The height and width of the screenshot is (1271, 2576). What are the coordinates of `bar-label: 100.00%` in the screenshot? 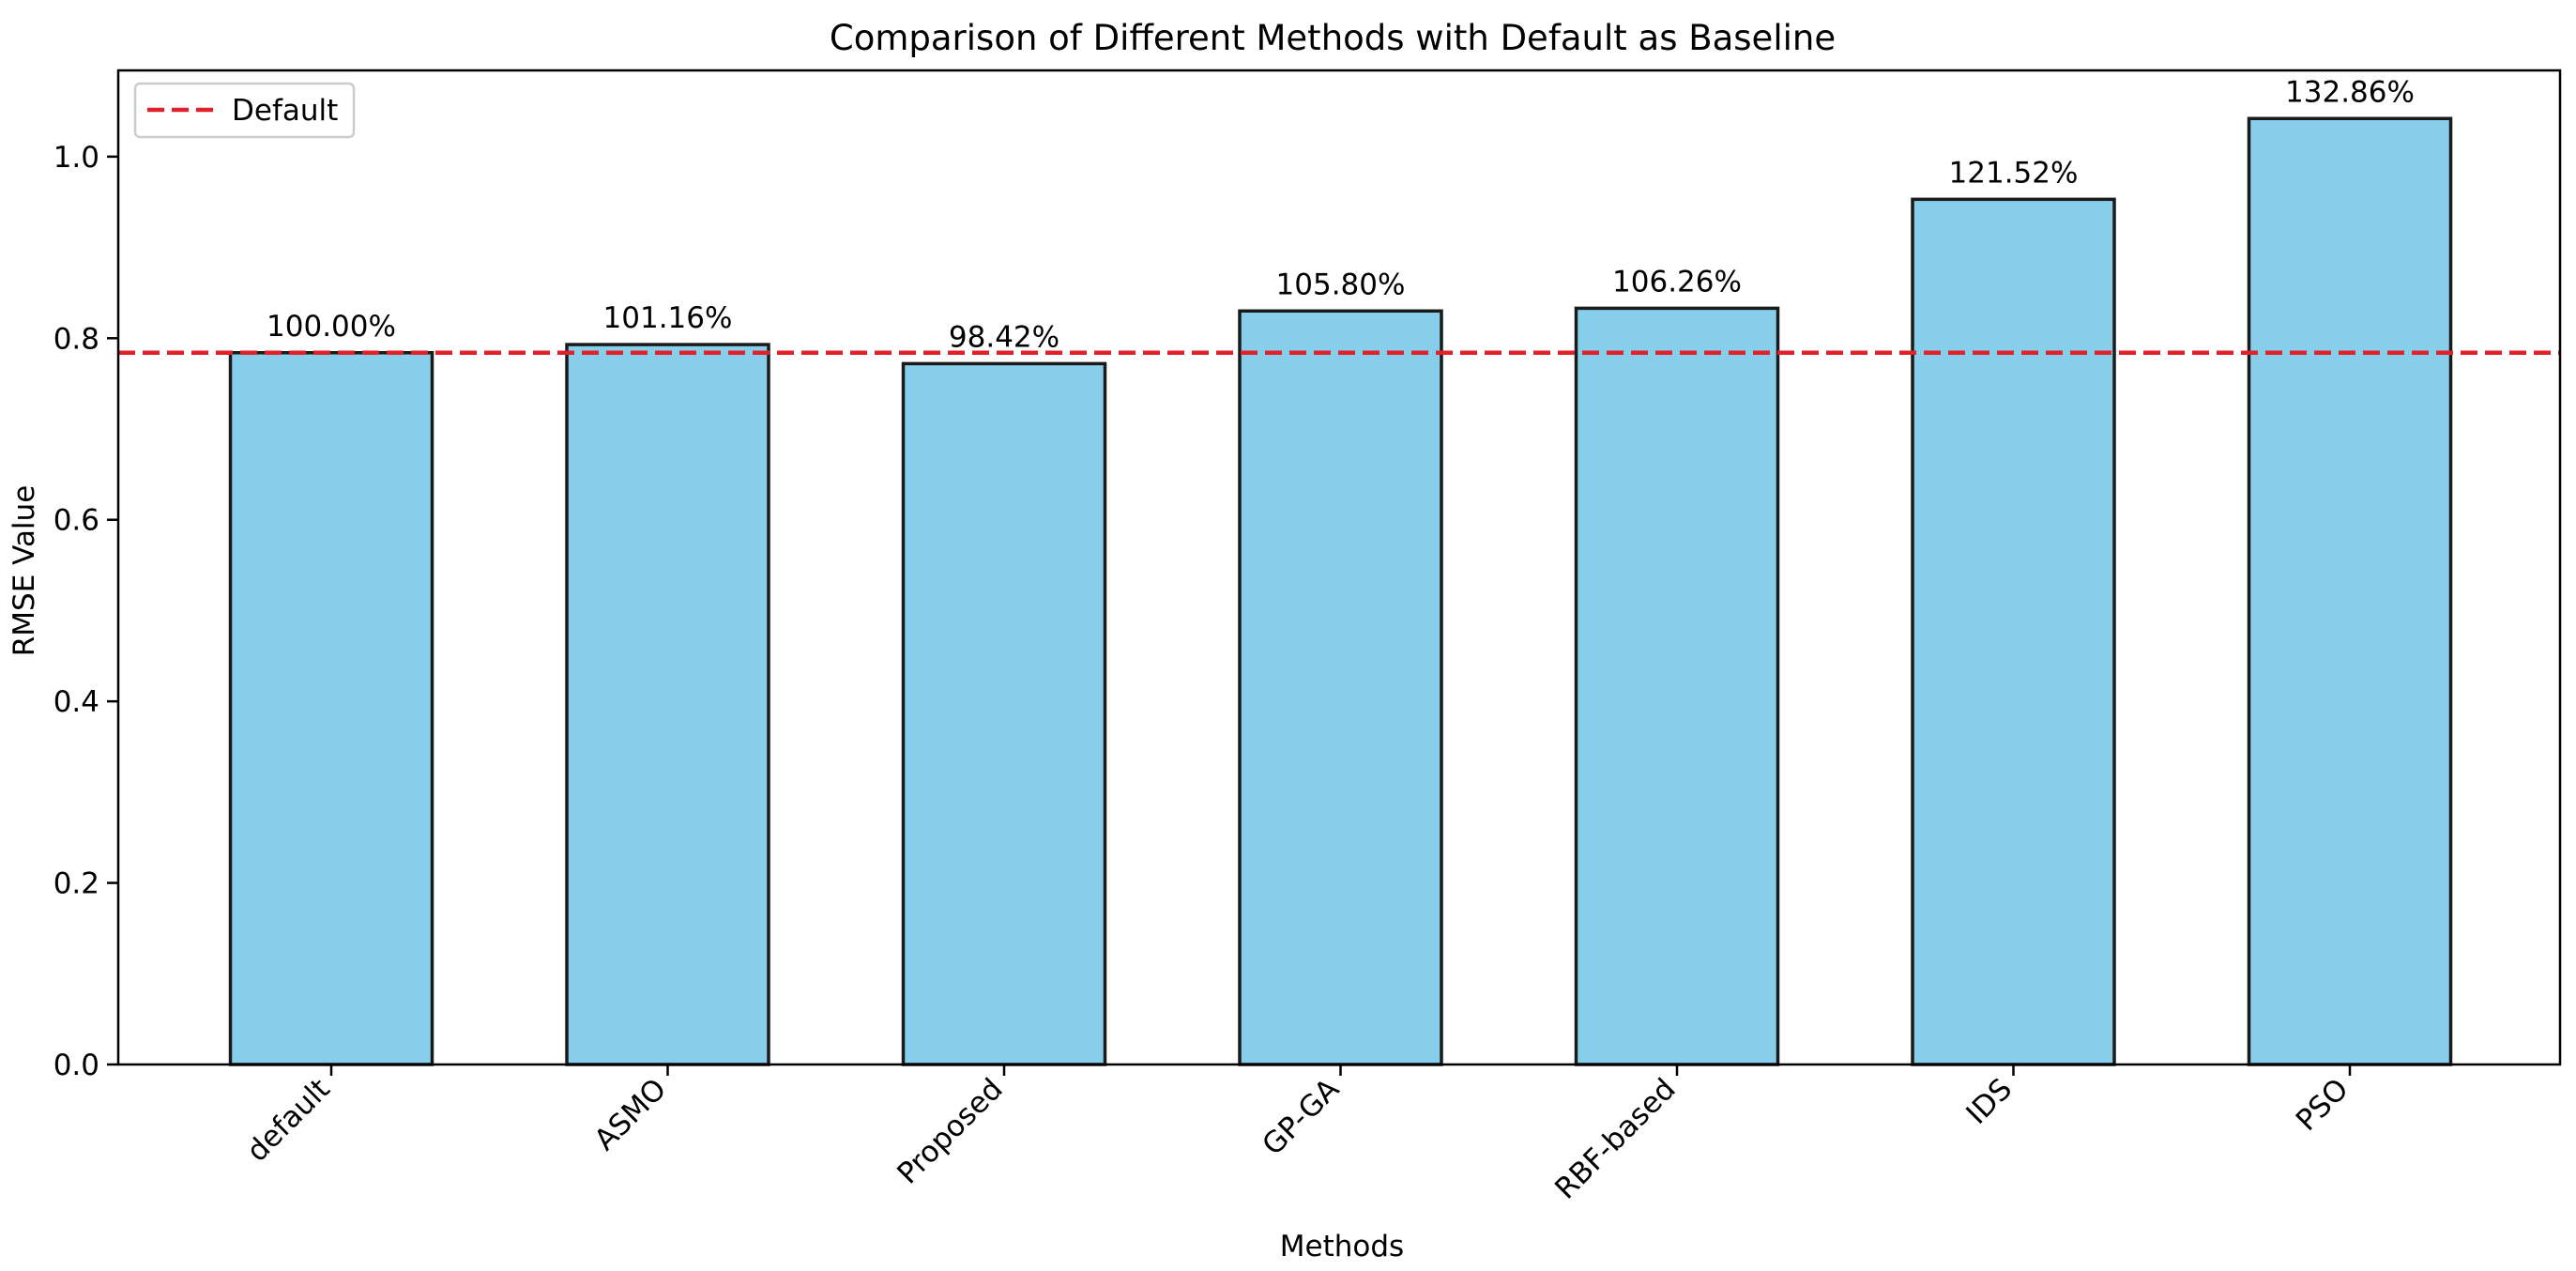 It's located at (331, 327).